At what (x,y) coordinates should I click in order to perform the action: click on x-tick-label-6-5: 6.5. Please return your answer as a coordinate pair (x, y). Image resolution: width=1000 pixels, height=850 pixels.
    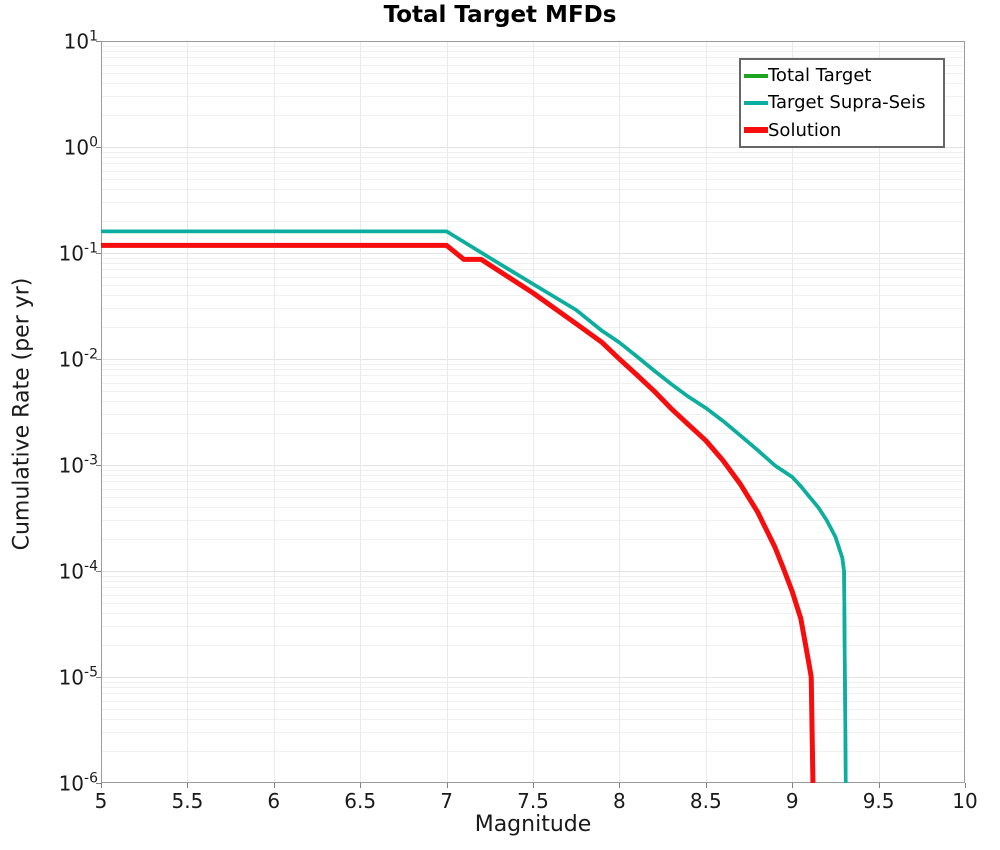
    Looking at the image, I should click on (360, 801).